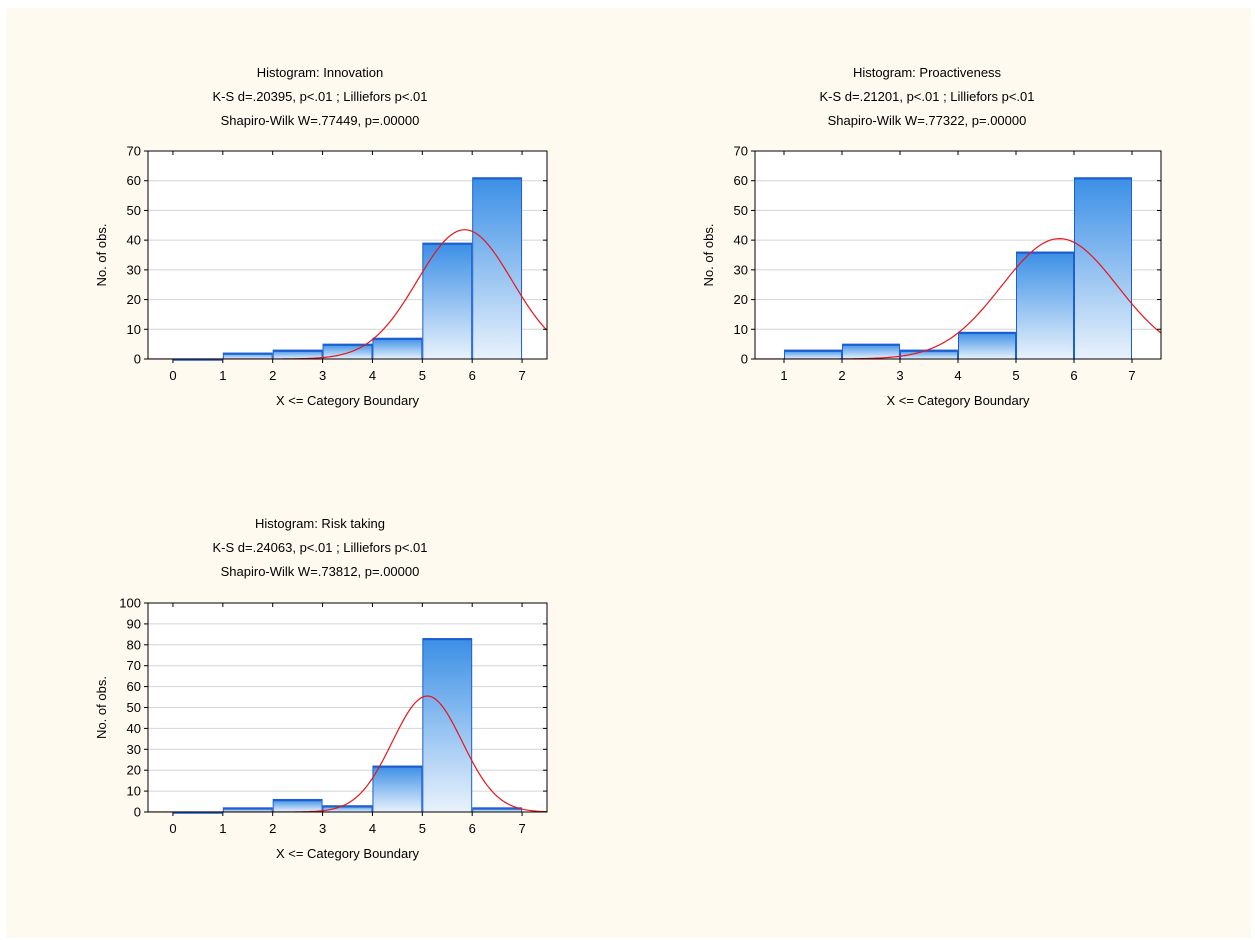 The height and width of the screenshot is (940, 1255). I want to click on chart-subtitle-line: Shapiro-Wilk W=.77449, p=.00000, so click(320, 120).